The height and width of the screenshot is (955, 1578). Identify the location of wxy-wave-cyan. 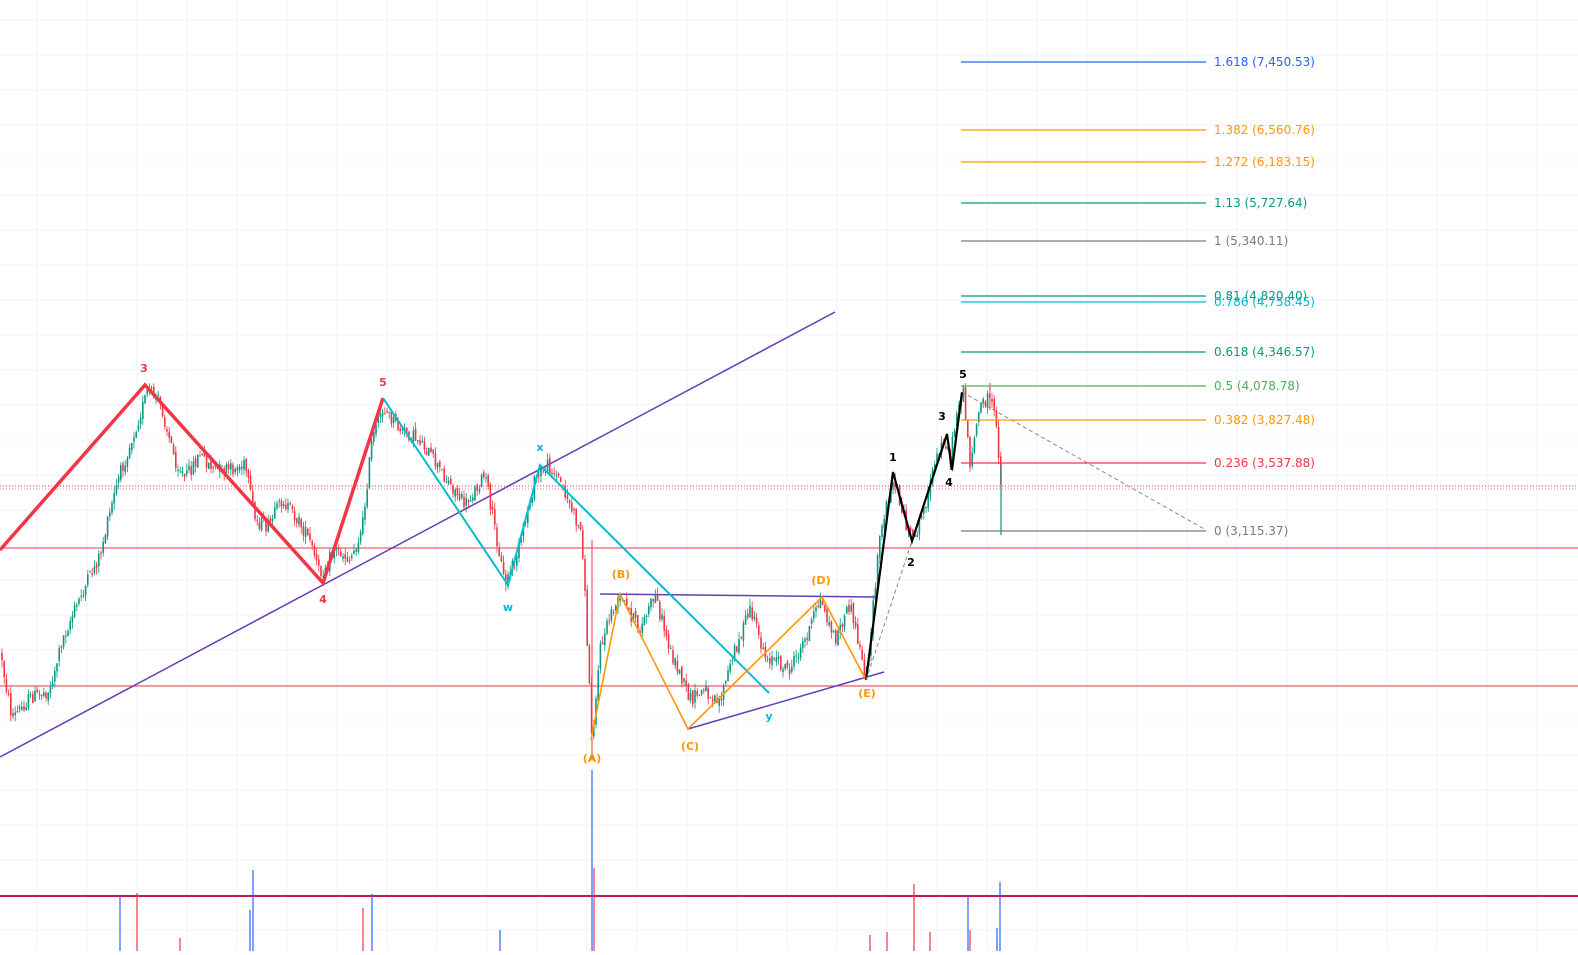
(576, 545).